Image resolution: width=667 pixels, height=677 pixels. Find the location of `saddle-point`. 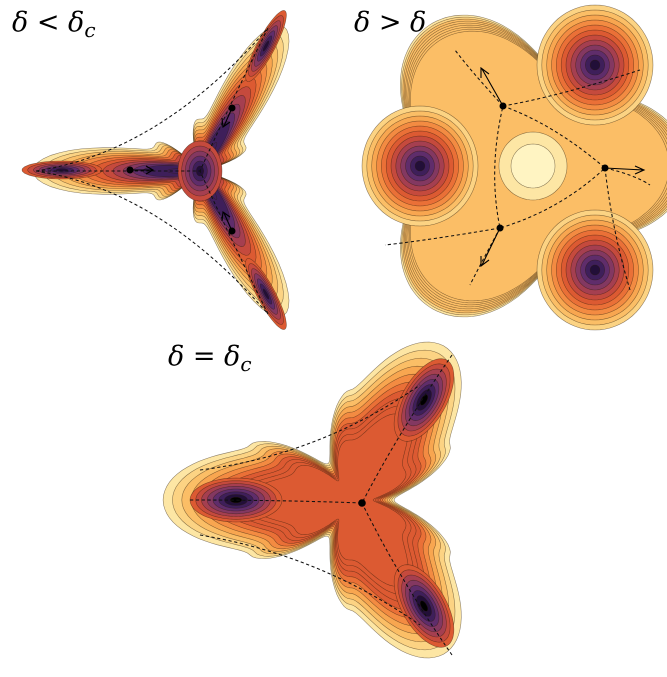

saddle-point is located at coordinates (130, 170).